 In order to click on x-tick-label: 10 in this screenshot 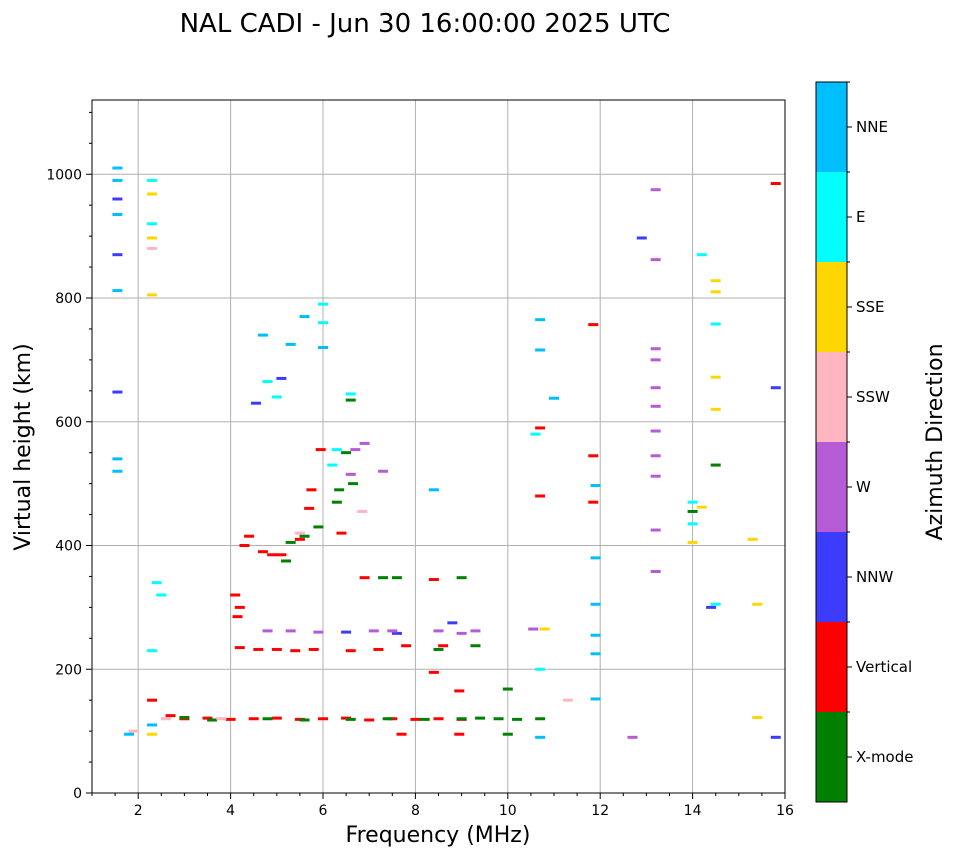, I will do `click(508, 811)`.